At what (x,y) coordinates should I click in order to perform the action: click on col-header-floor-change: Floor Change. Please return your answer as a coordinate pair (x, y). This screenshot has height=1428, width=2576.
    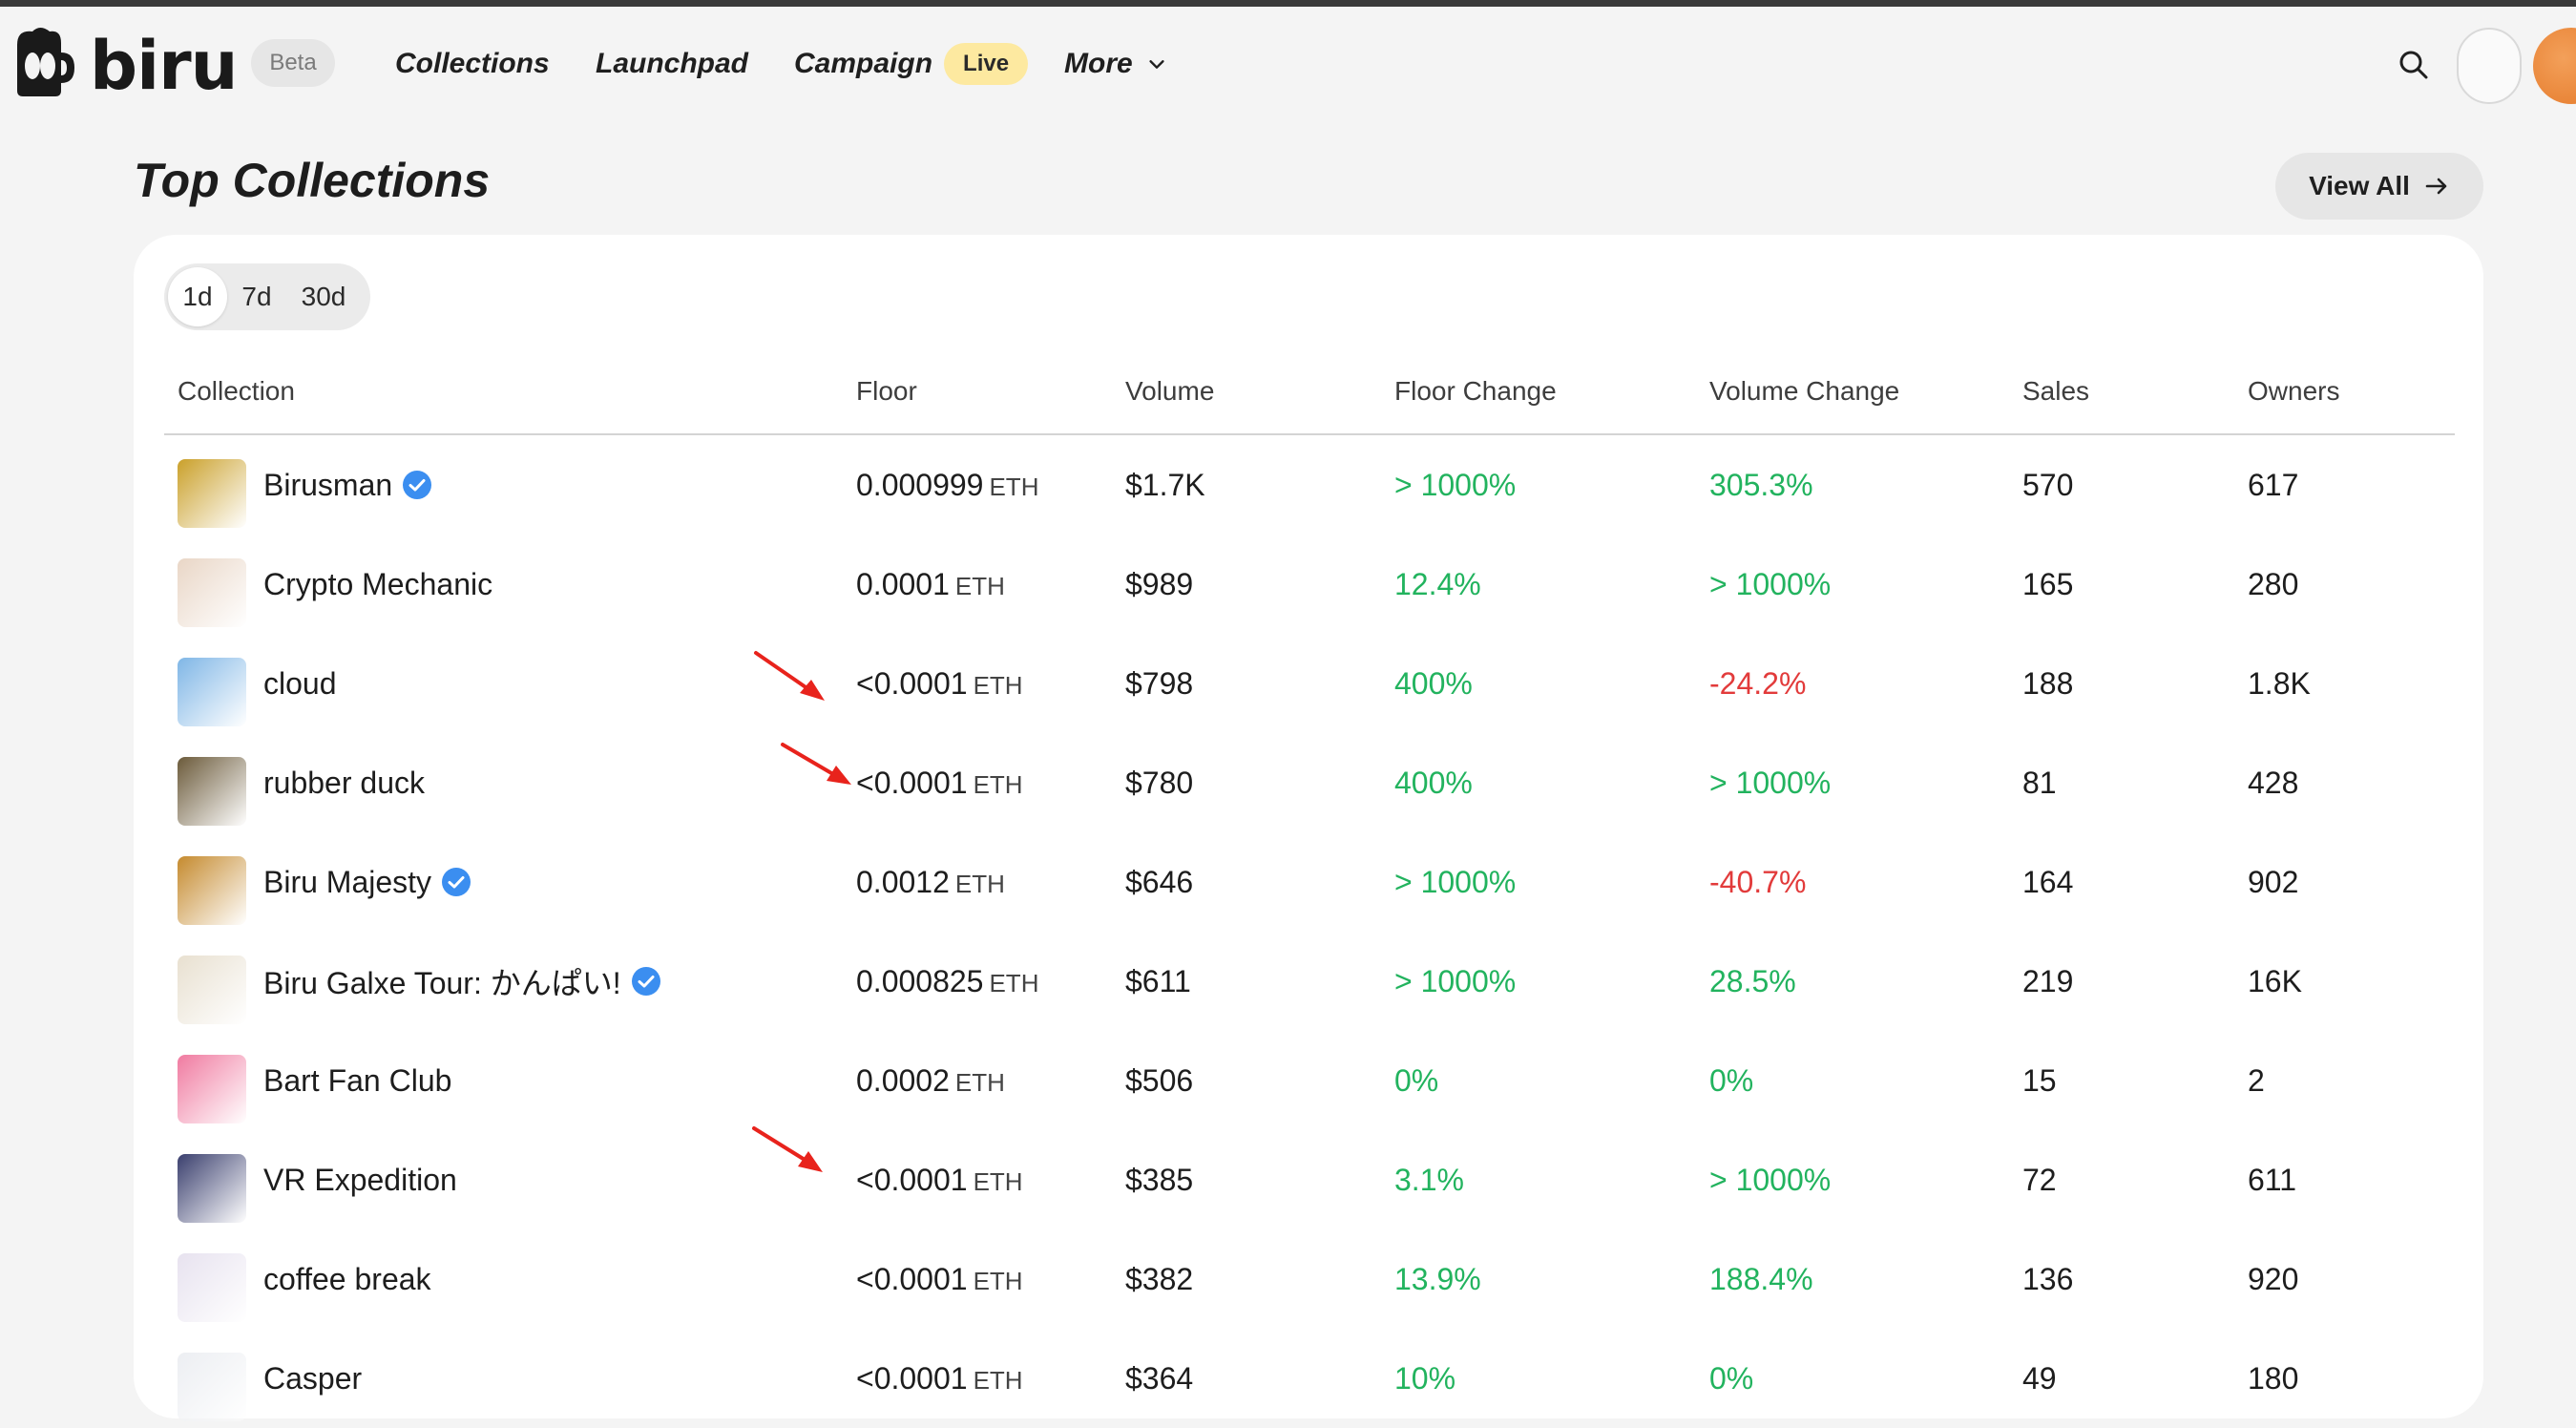
    Looking at the image, I should click on (1475, 391).